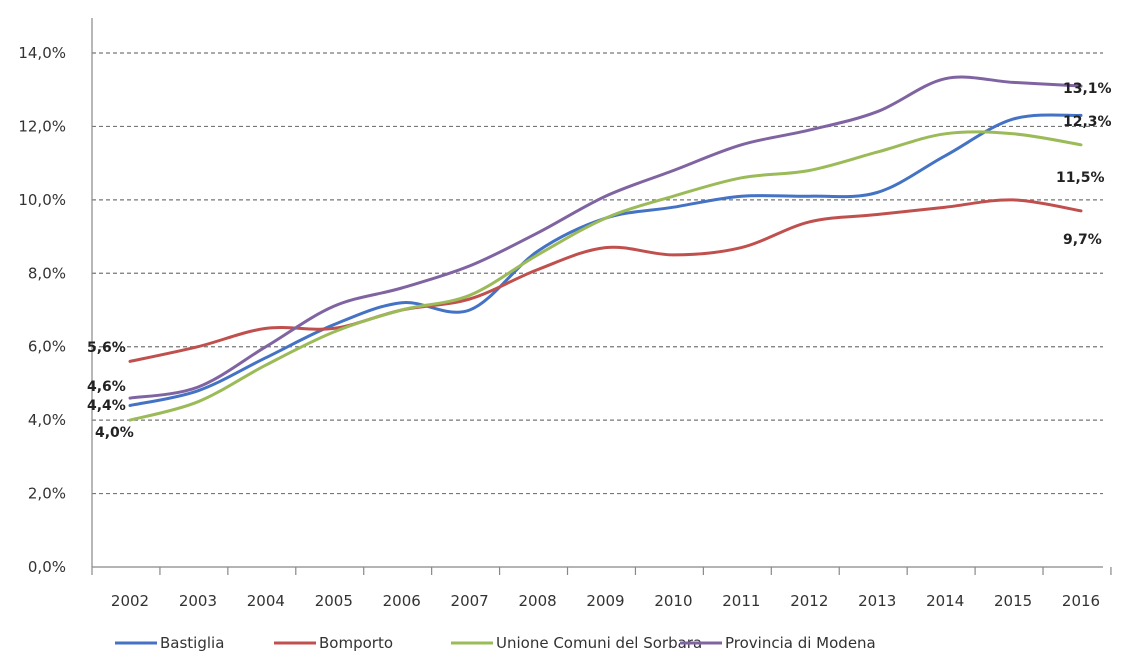  What do you see at coordinates (800, 643) in the screenshot?
I see `legend-label: Provincia di Modena` at bounding box center [800, 643].